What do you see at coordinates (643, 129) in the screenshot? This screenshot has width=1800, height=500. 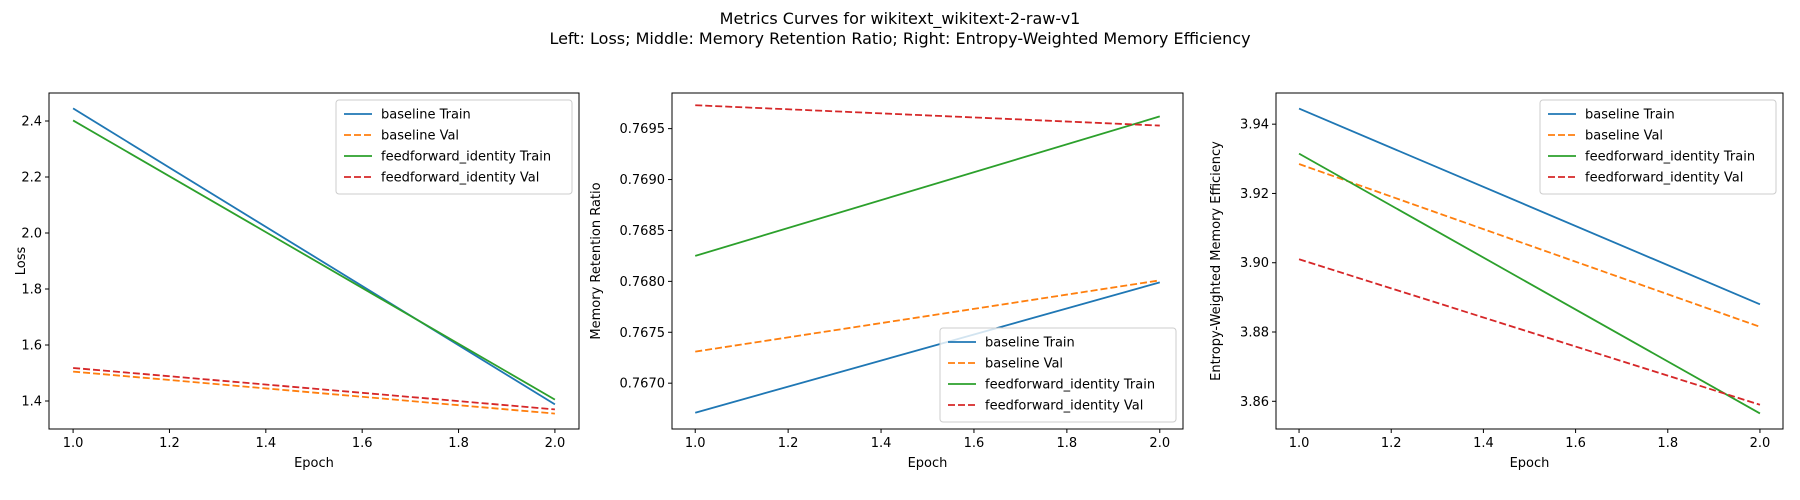 I see `y-tick-label: 0.7695` at bounding box center [643, 129].